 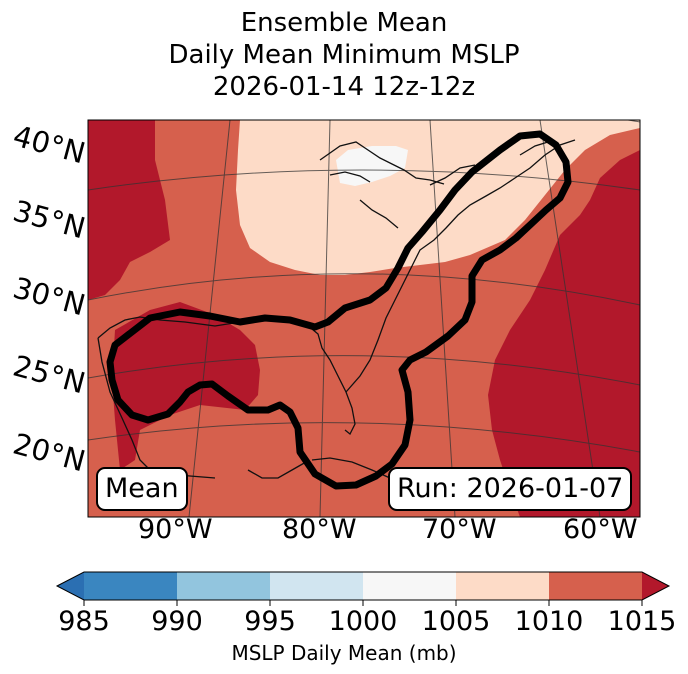 I want to click on title-line-3: 2026-01-14 12z-12z, so click(x=344, y=87).